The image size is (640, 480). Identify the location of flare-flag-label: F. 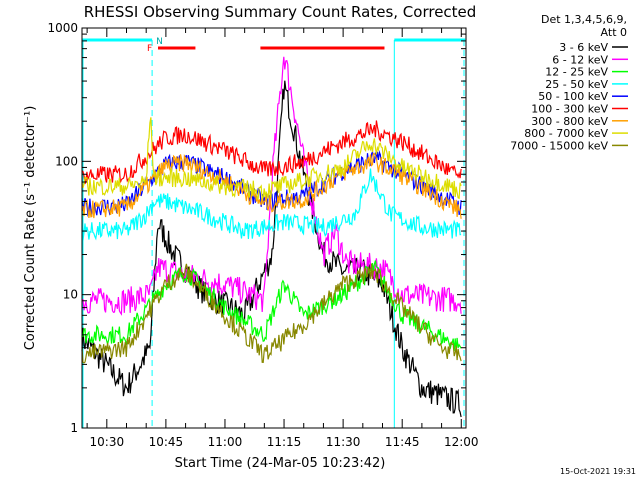
(149, 49).